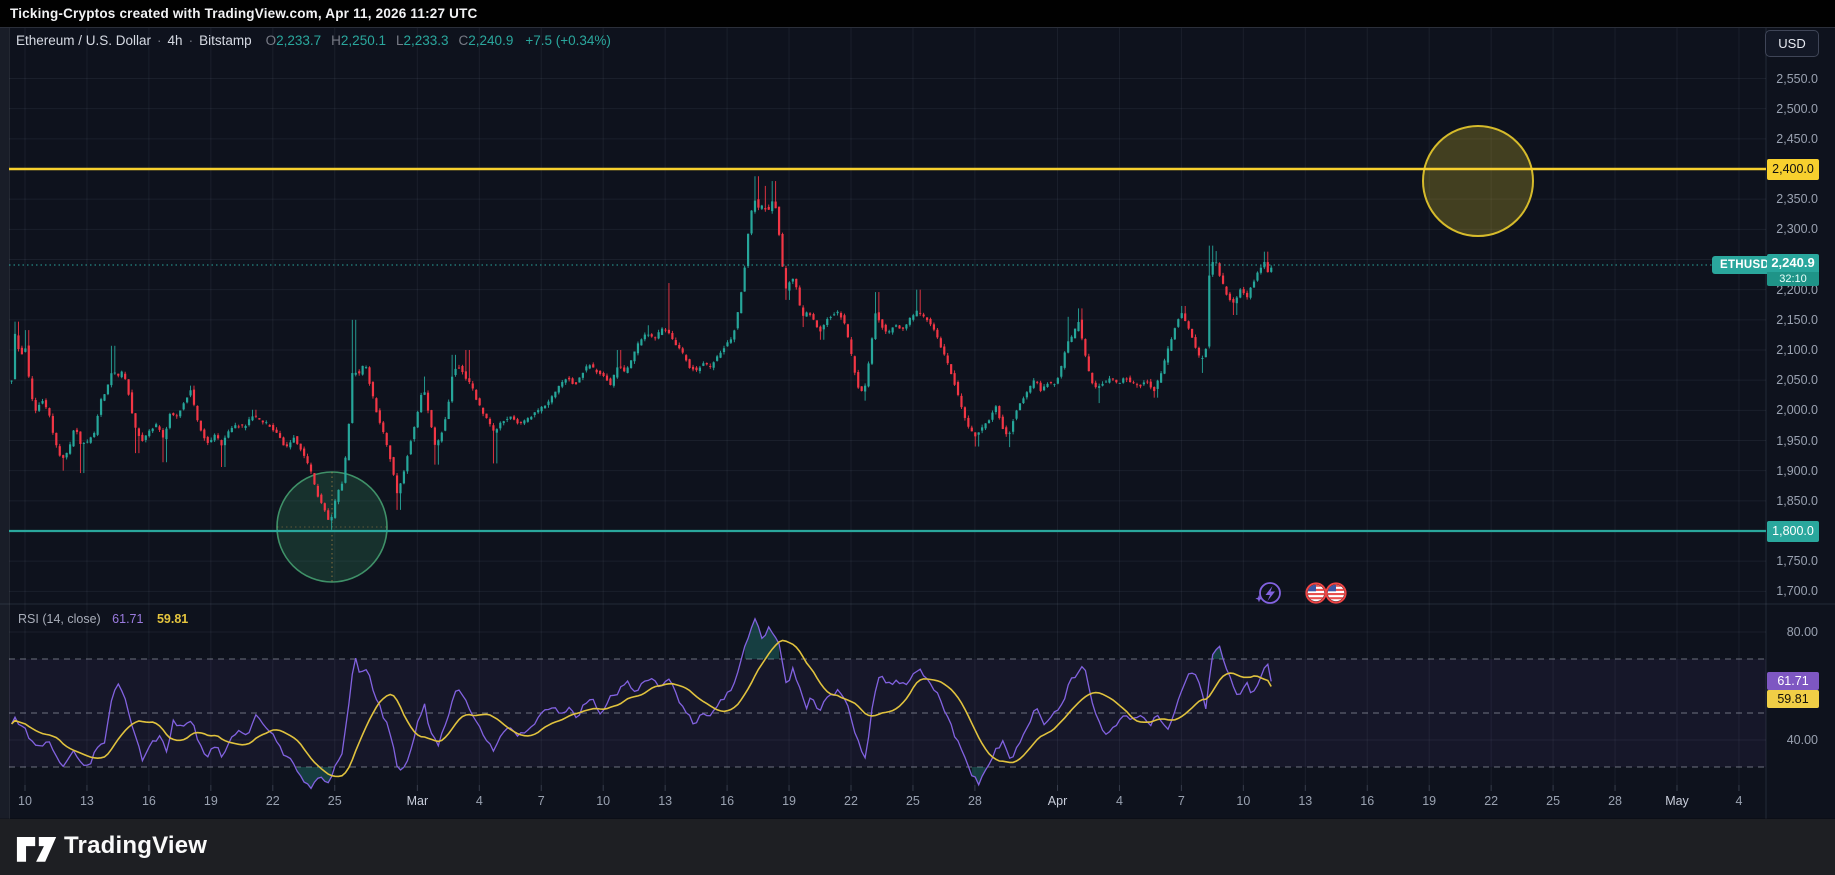 The height and width of the screenshot is (875, 1835). I want to click on symbol-price-pill: ETHUSD, so click(1745, 264).